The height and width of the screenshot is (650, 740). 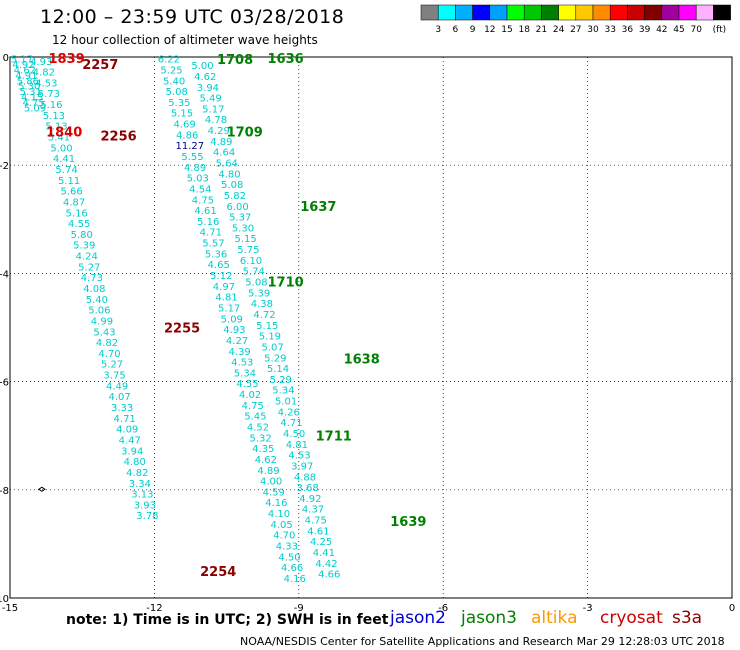 I want to click on swh-value: 5.57, so click(x=213, y=244).